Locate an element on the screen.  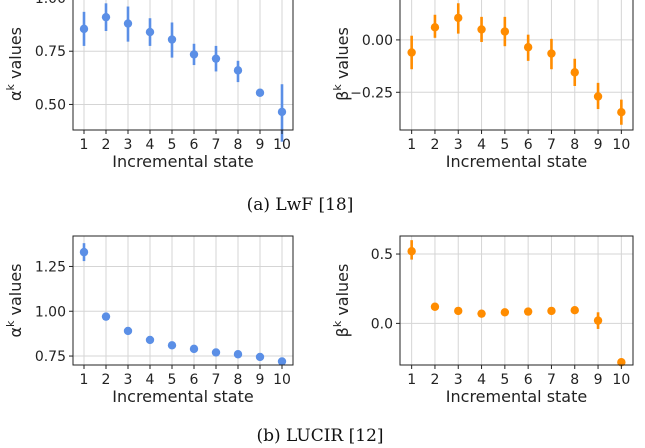
y-tick-label: 0.00 is located at coordinates (377, 41).